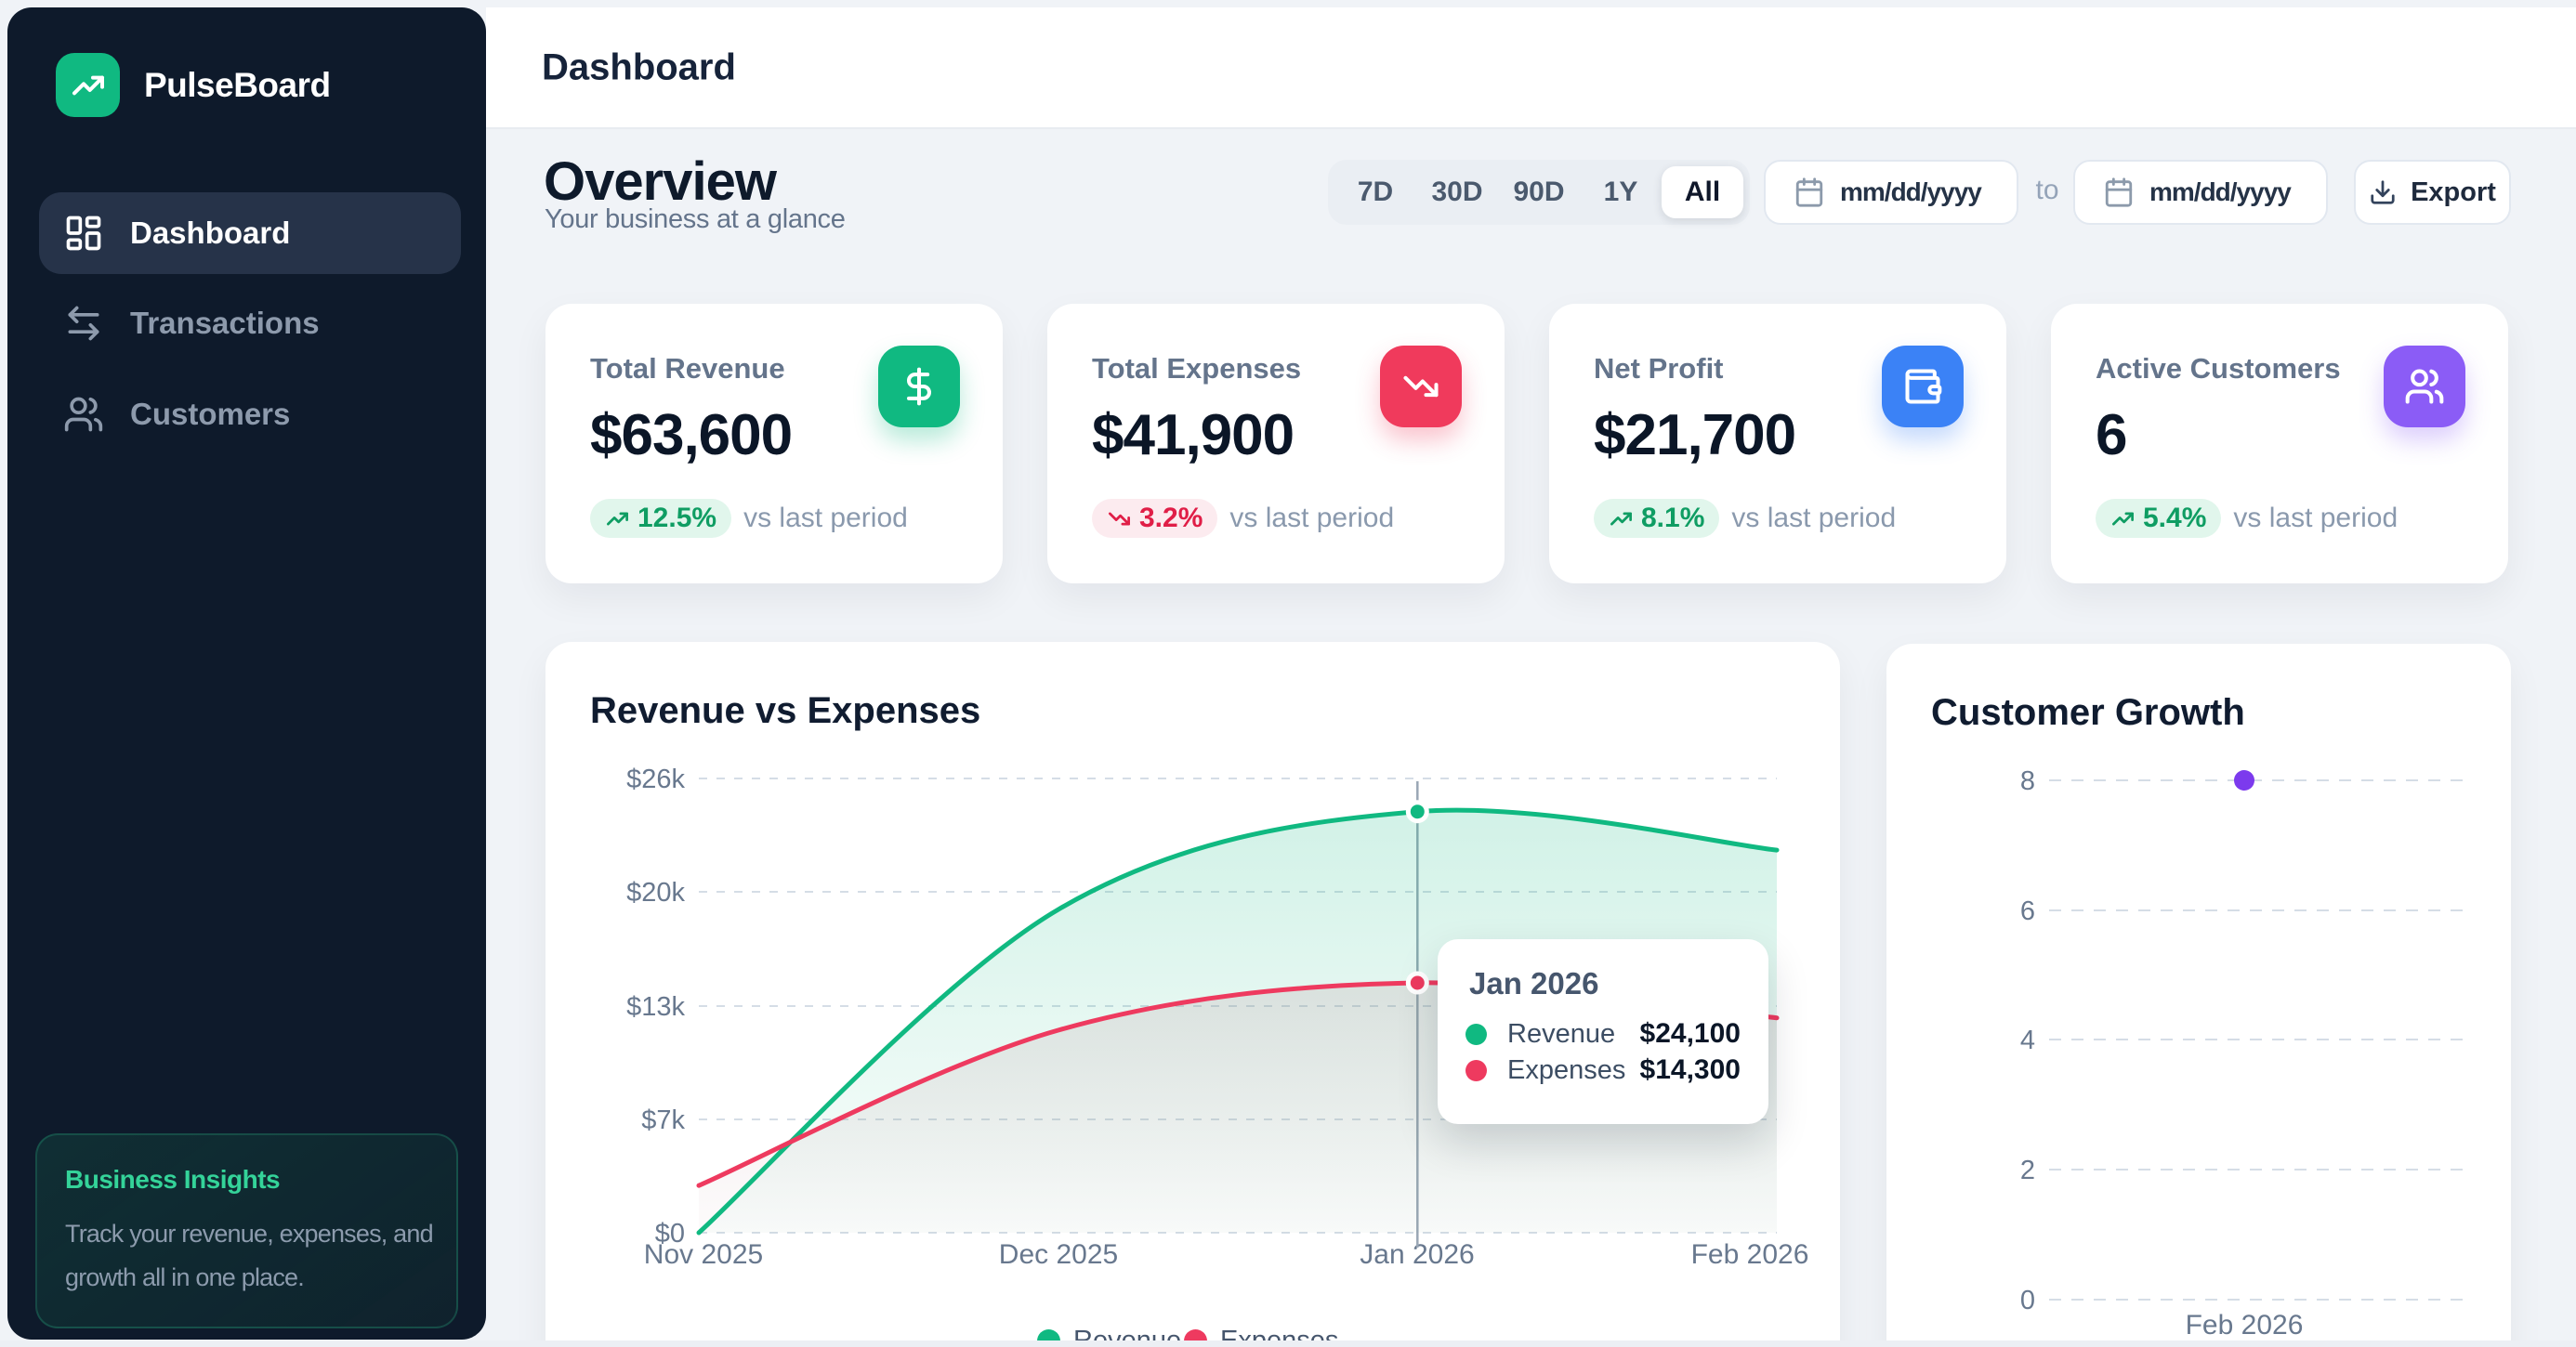 Image resolution: width=2576 pixels, height=1347 pixels. I want to click on svg-text: Dec 2025, so click(1058, 1254).